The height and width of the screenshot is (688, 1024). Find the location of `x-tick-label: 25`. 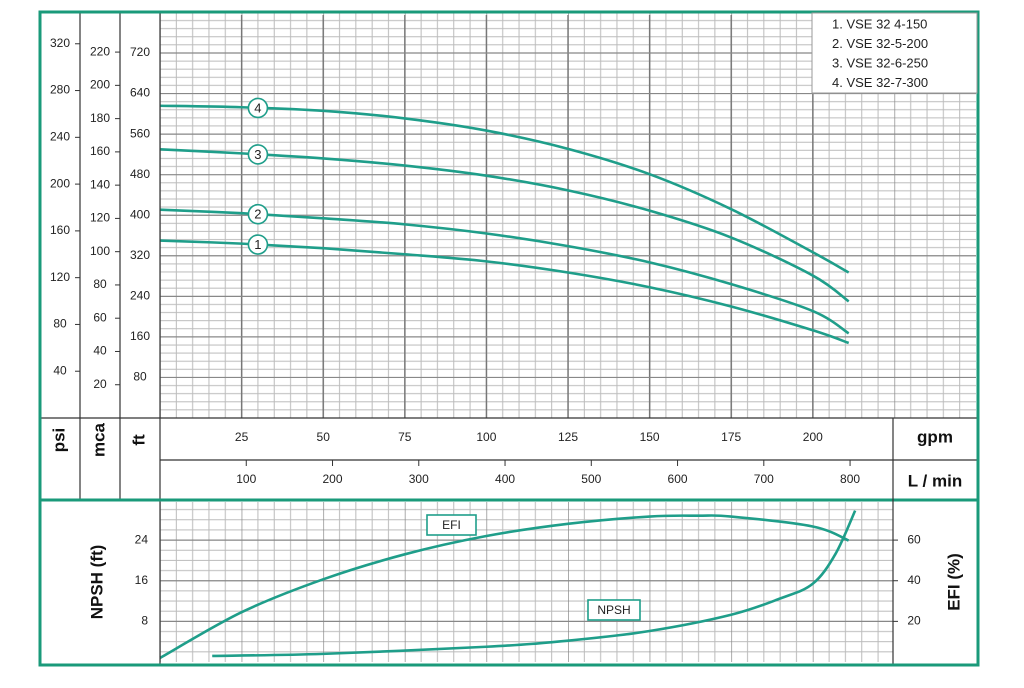

x-tick-label: 25 is located at coordinates (242, 437).